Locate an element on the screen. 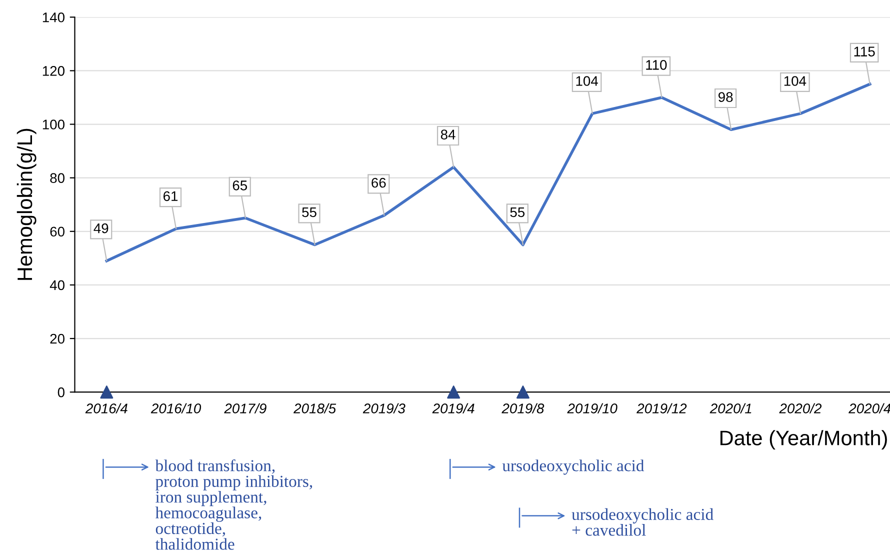 The width and height of the screenshot is (890, 553). x-axis-title: Date (Year/Month) is located at coordinates (803, 440).